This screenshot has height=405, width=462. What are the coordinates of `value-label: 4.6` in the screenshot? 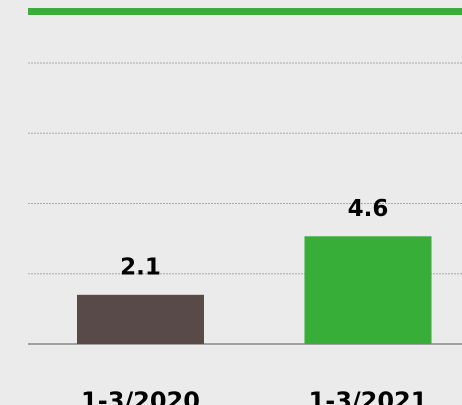 It's located at (368, 209).